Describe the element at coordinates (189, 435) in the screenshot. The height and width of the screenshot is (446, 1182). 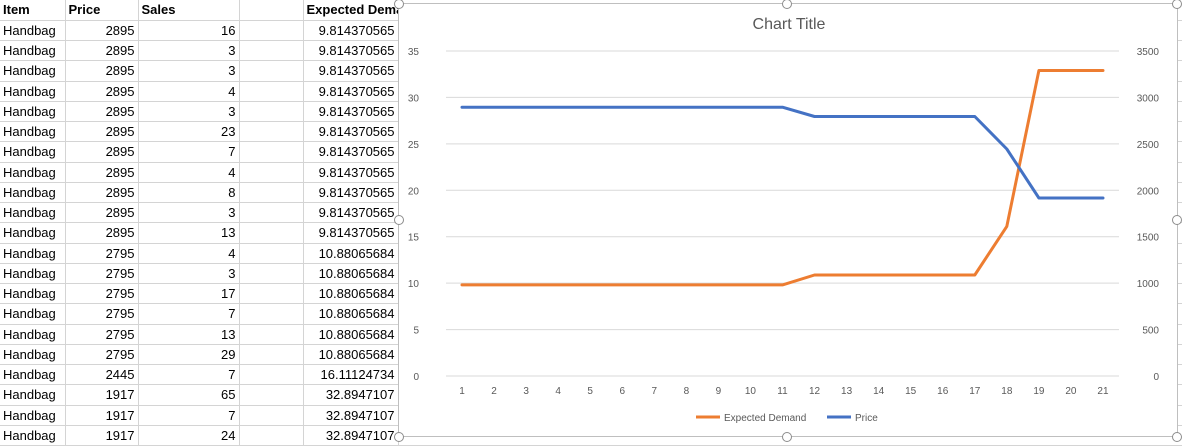
I see `cell-sales: 24` at that location.